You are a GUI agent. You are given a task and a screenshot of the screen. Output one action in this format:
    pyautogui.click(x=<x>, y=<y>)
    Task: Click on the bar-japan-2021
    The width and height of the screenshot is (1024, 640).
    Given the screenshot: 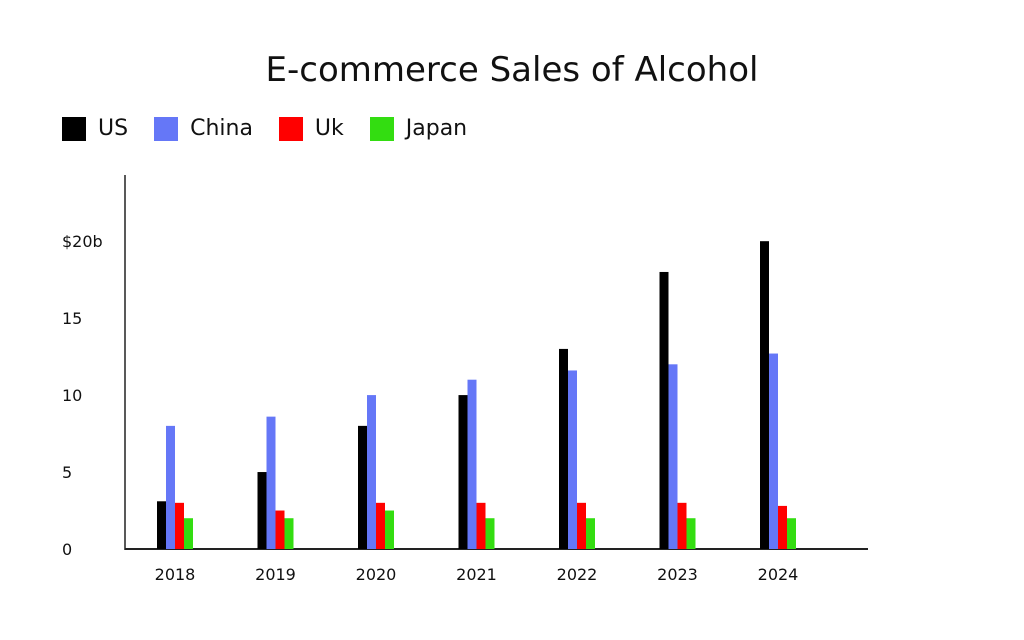 What is the action you would take?
    pyautogui.click(x=490, y=533)
    